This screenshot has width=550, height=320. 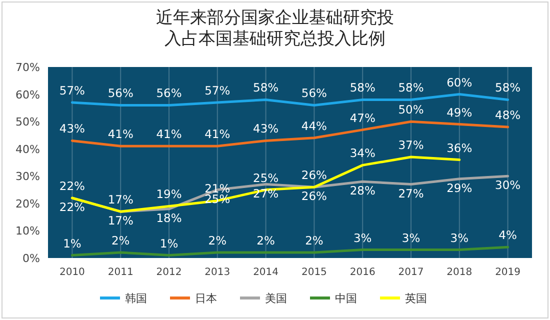 I want to click on data-label: 37%, so click(x=411, y=145).